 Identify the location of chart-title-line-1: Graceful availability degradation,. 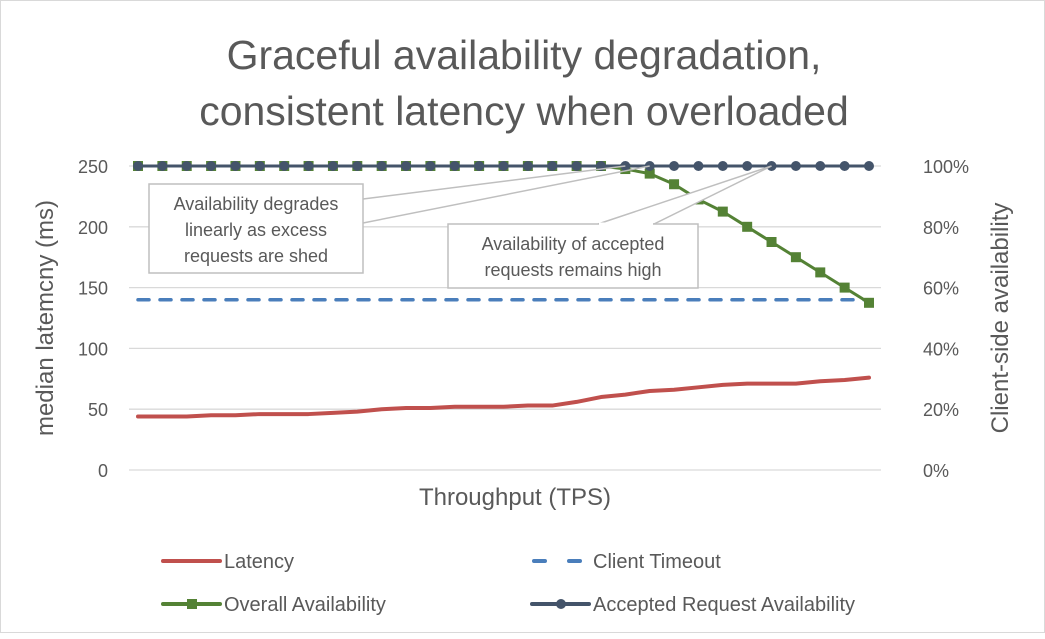
(524, 55).